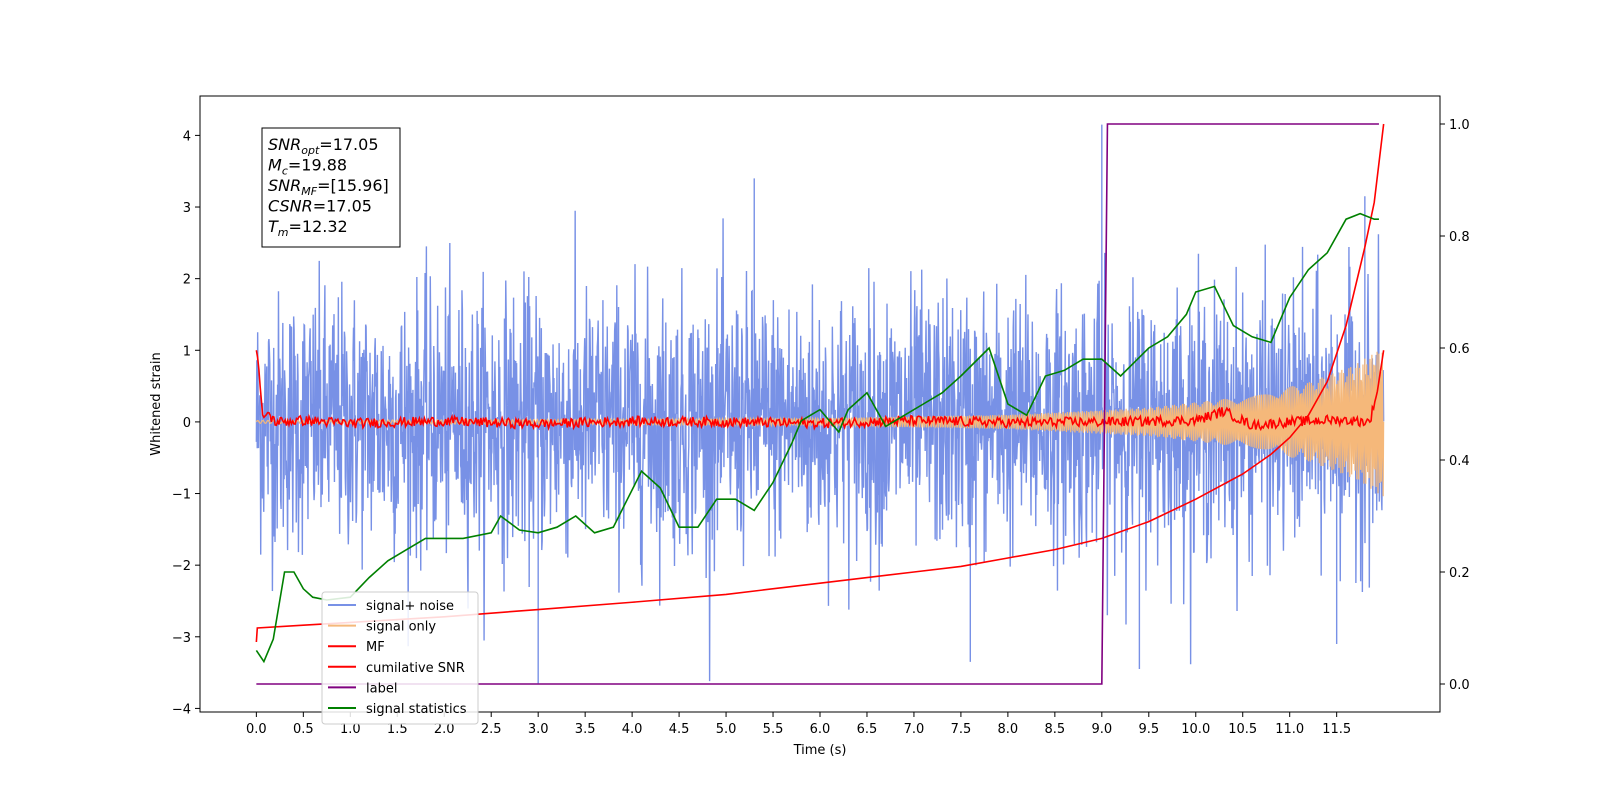 Image resolution: width=1600 pixels, height=800 pixels. Describe the element at coordinates (632, 729) in the screenshot. I see `x-tick-label: 4.0` at that location.